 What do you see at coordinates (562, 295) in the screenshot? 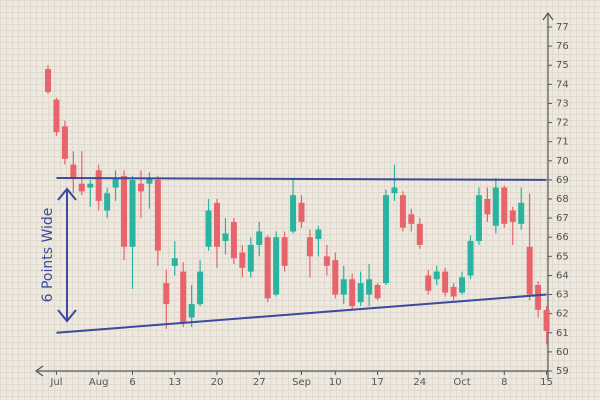
I see `y-tick-label: 63` at bounding box center [562, 295].